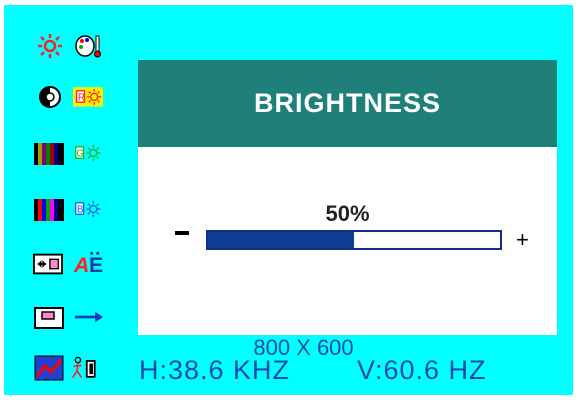 The height and width of the screenshot is (400, 576). Describe the element at coordinates (81, 97) in the screenshot. I see `svg-text: R` at that location.